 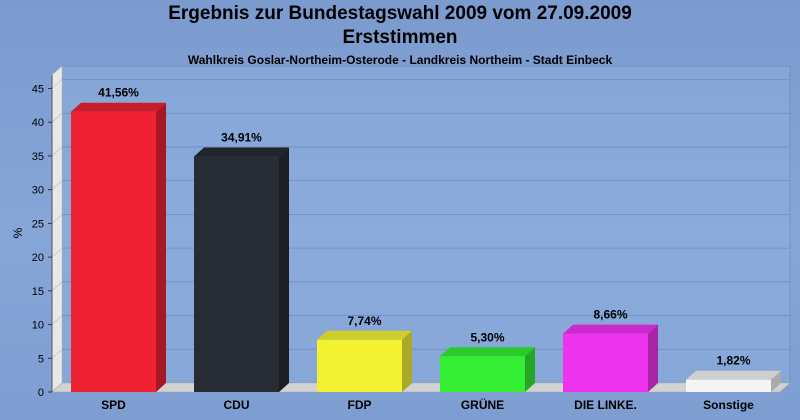 What do you see at coordinates (38, 157) in the screenshot?
I see `y-tick-label: 35` at bounding box center [38, 157].